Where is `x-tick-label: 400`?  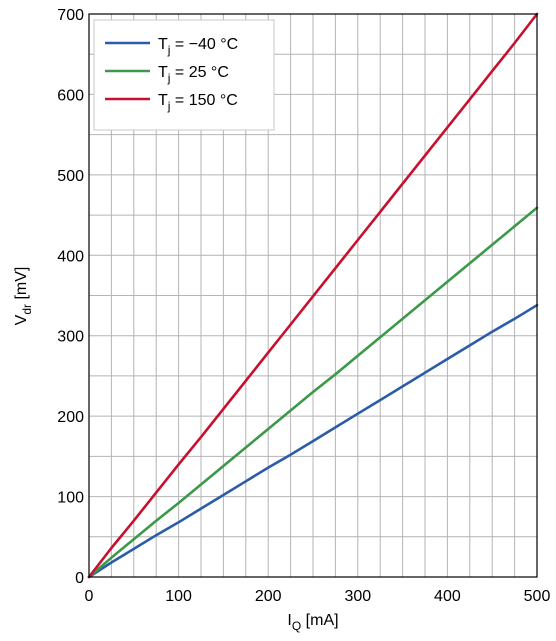 x-tick-label: 400 is located at coordinates (447, 596).